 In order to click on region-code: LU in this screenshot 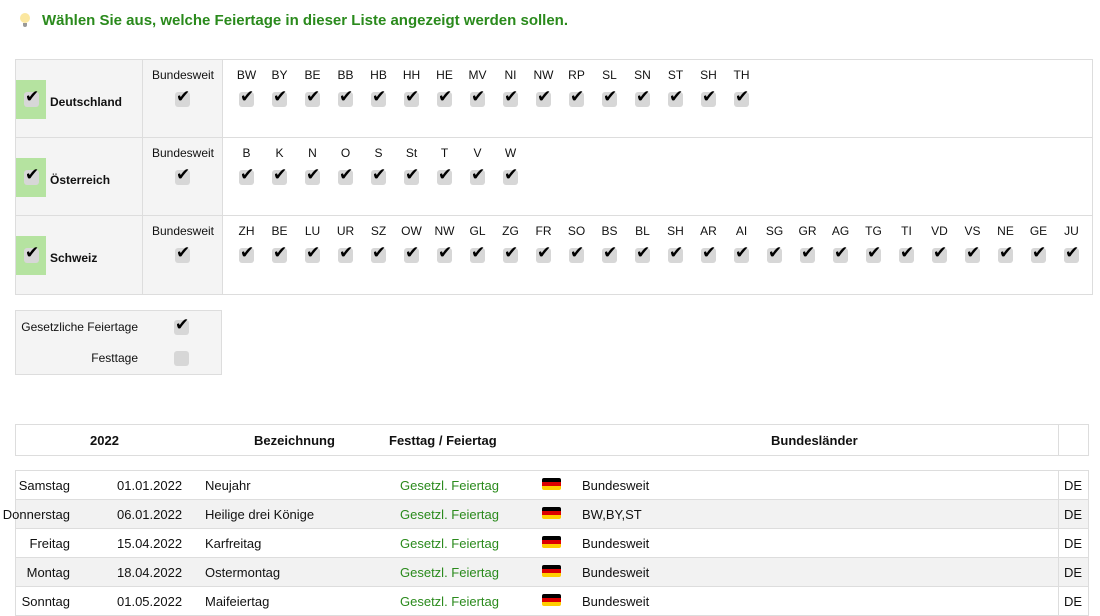, I will do `click(312, 231)`.